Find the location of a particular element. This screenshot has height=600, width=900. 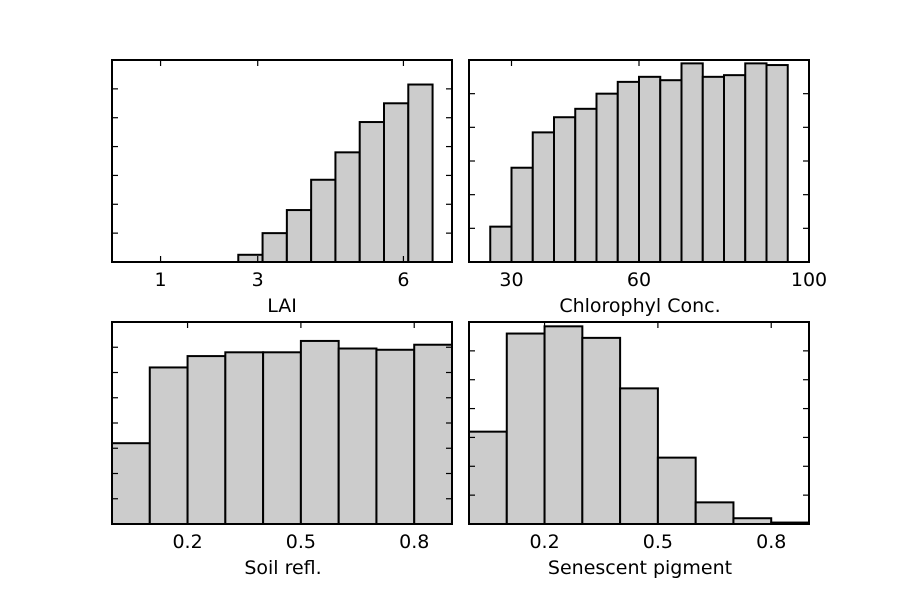

x-tick-label: 30 is located at coordinates (511, 280).